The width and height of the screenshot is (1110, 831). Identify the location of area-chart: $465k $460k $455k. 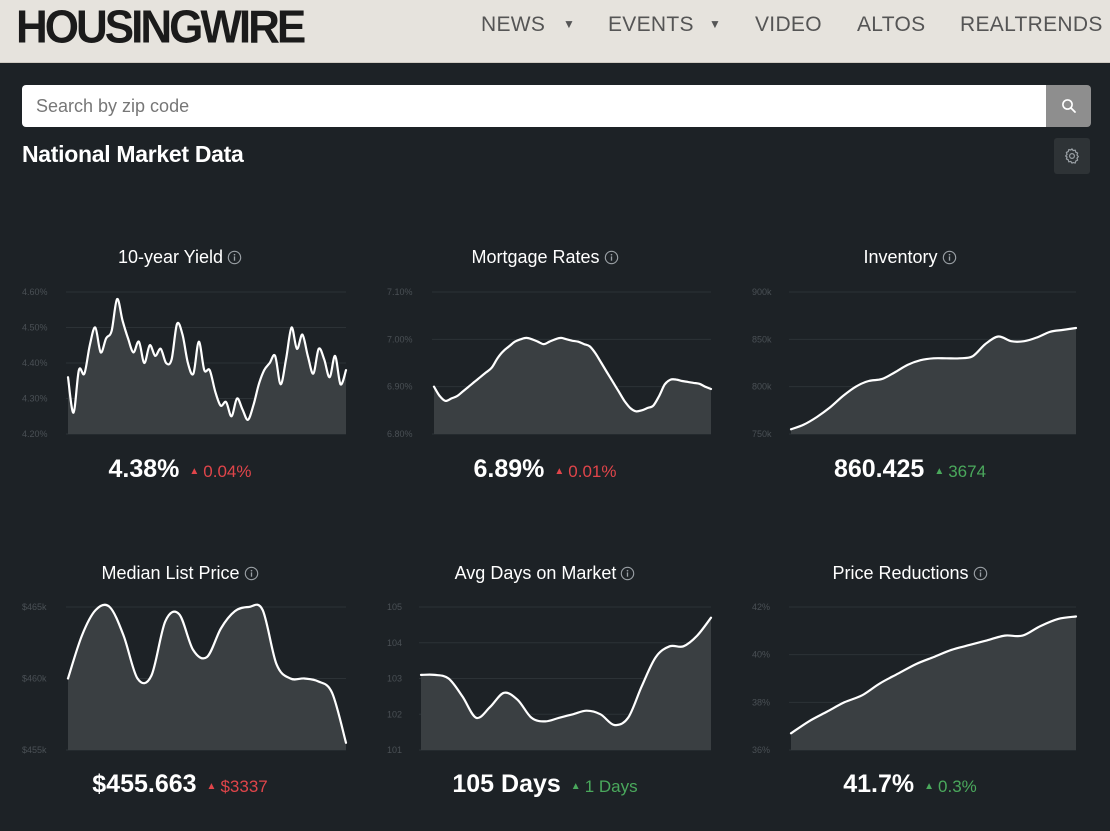
(185, 678).